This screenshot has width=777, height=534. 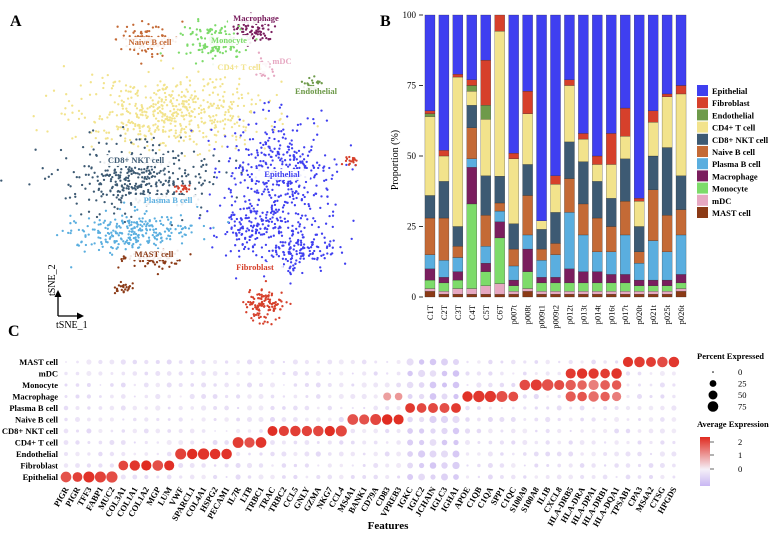 What do you see at coordinates (742, 407) in the screenshot?
I see `size-legend-label: 75` at bounding box center [742, 407].